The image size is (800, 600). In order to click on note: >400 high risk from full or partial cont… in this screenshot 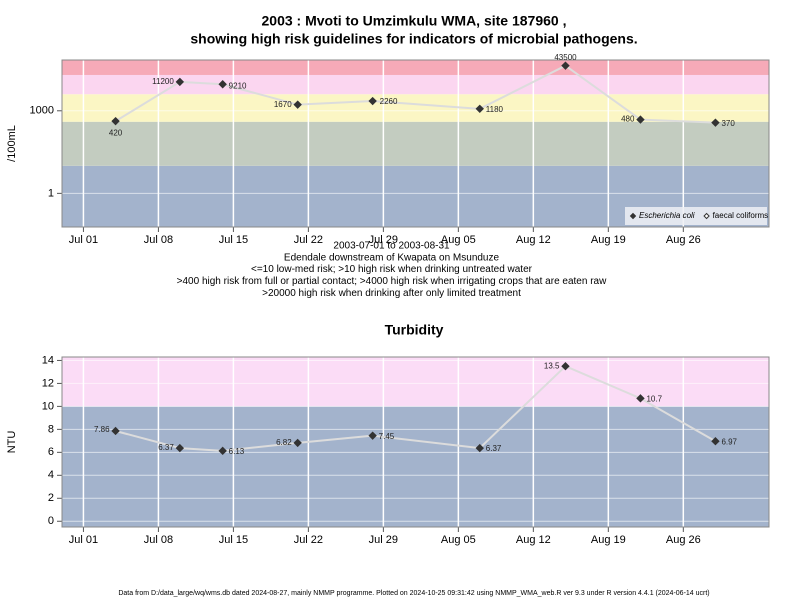, I will do `click(392, 281)`.